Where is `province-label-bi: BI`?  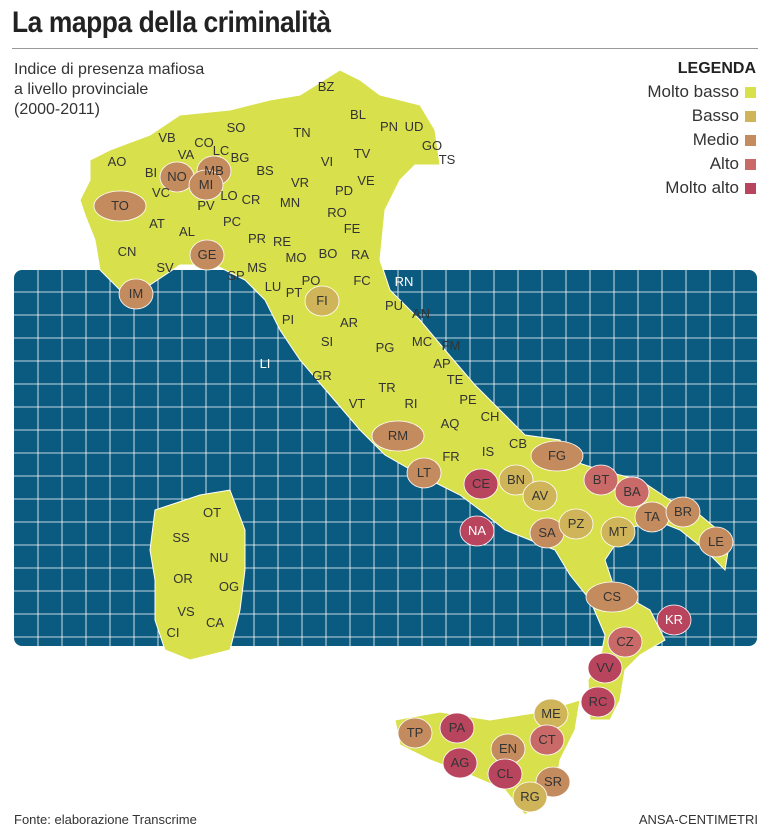 province-label-bi: BI is located at coordinates (151, 172).